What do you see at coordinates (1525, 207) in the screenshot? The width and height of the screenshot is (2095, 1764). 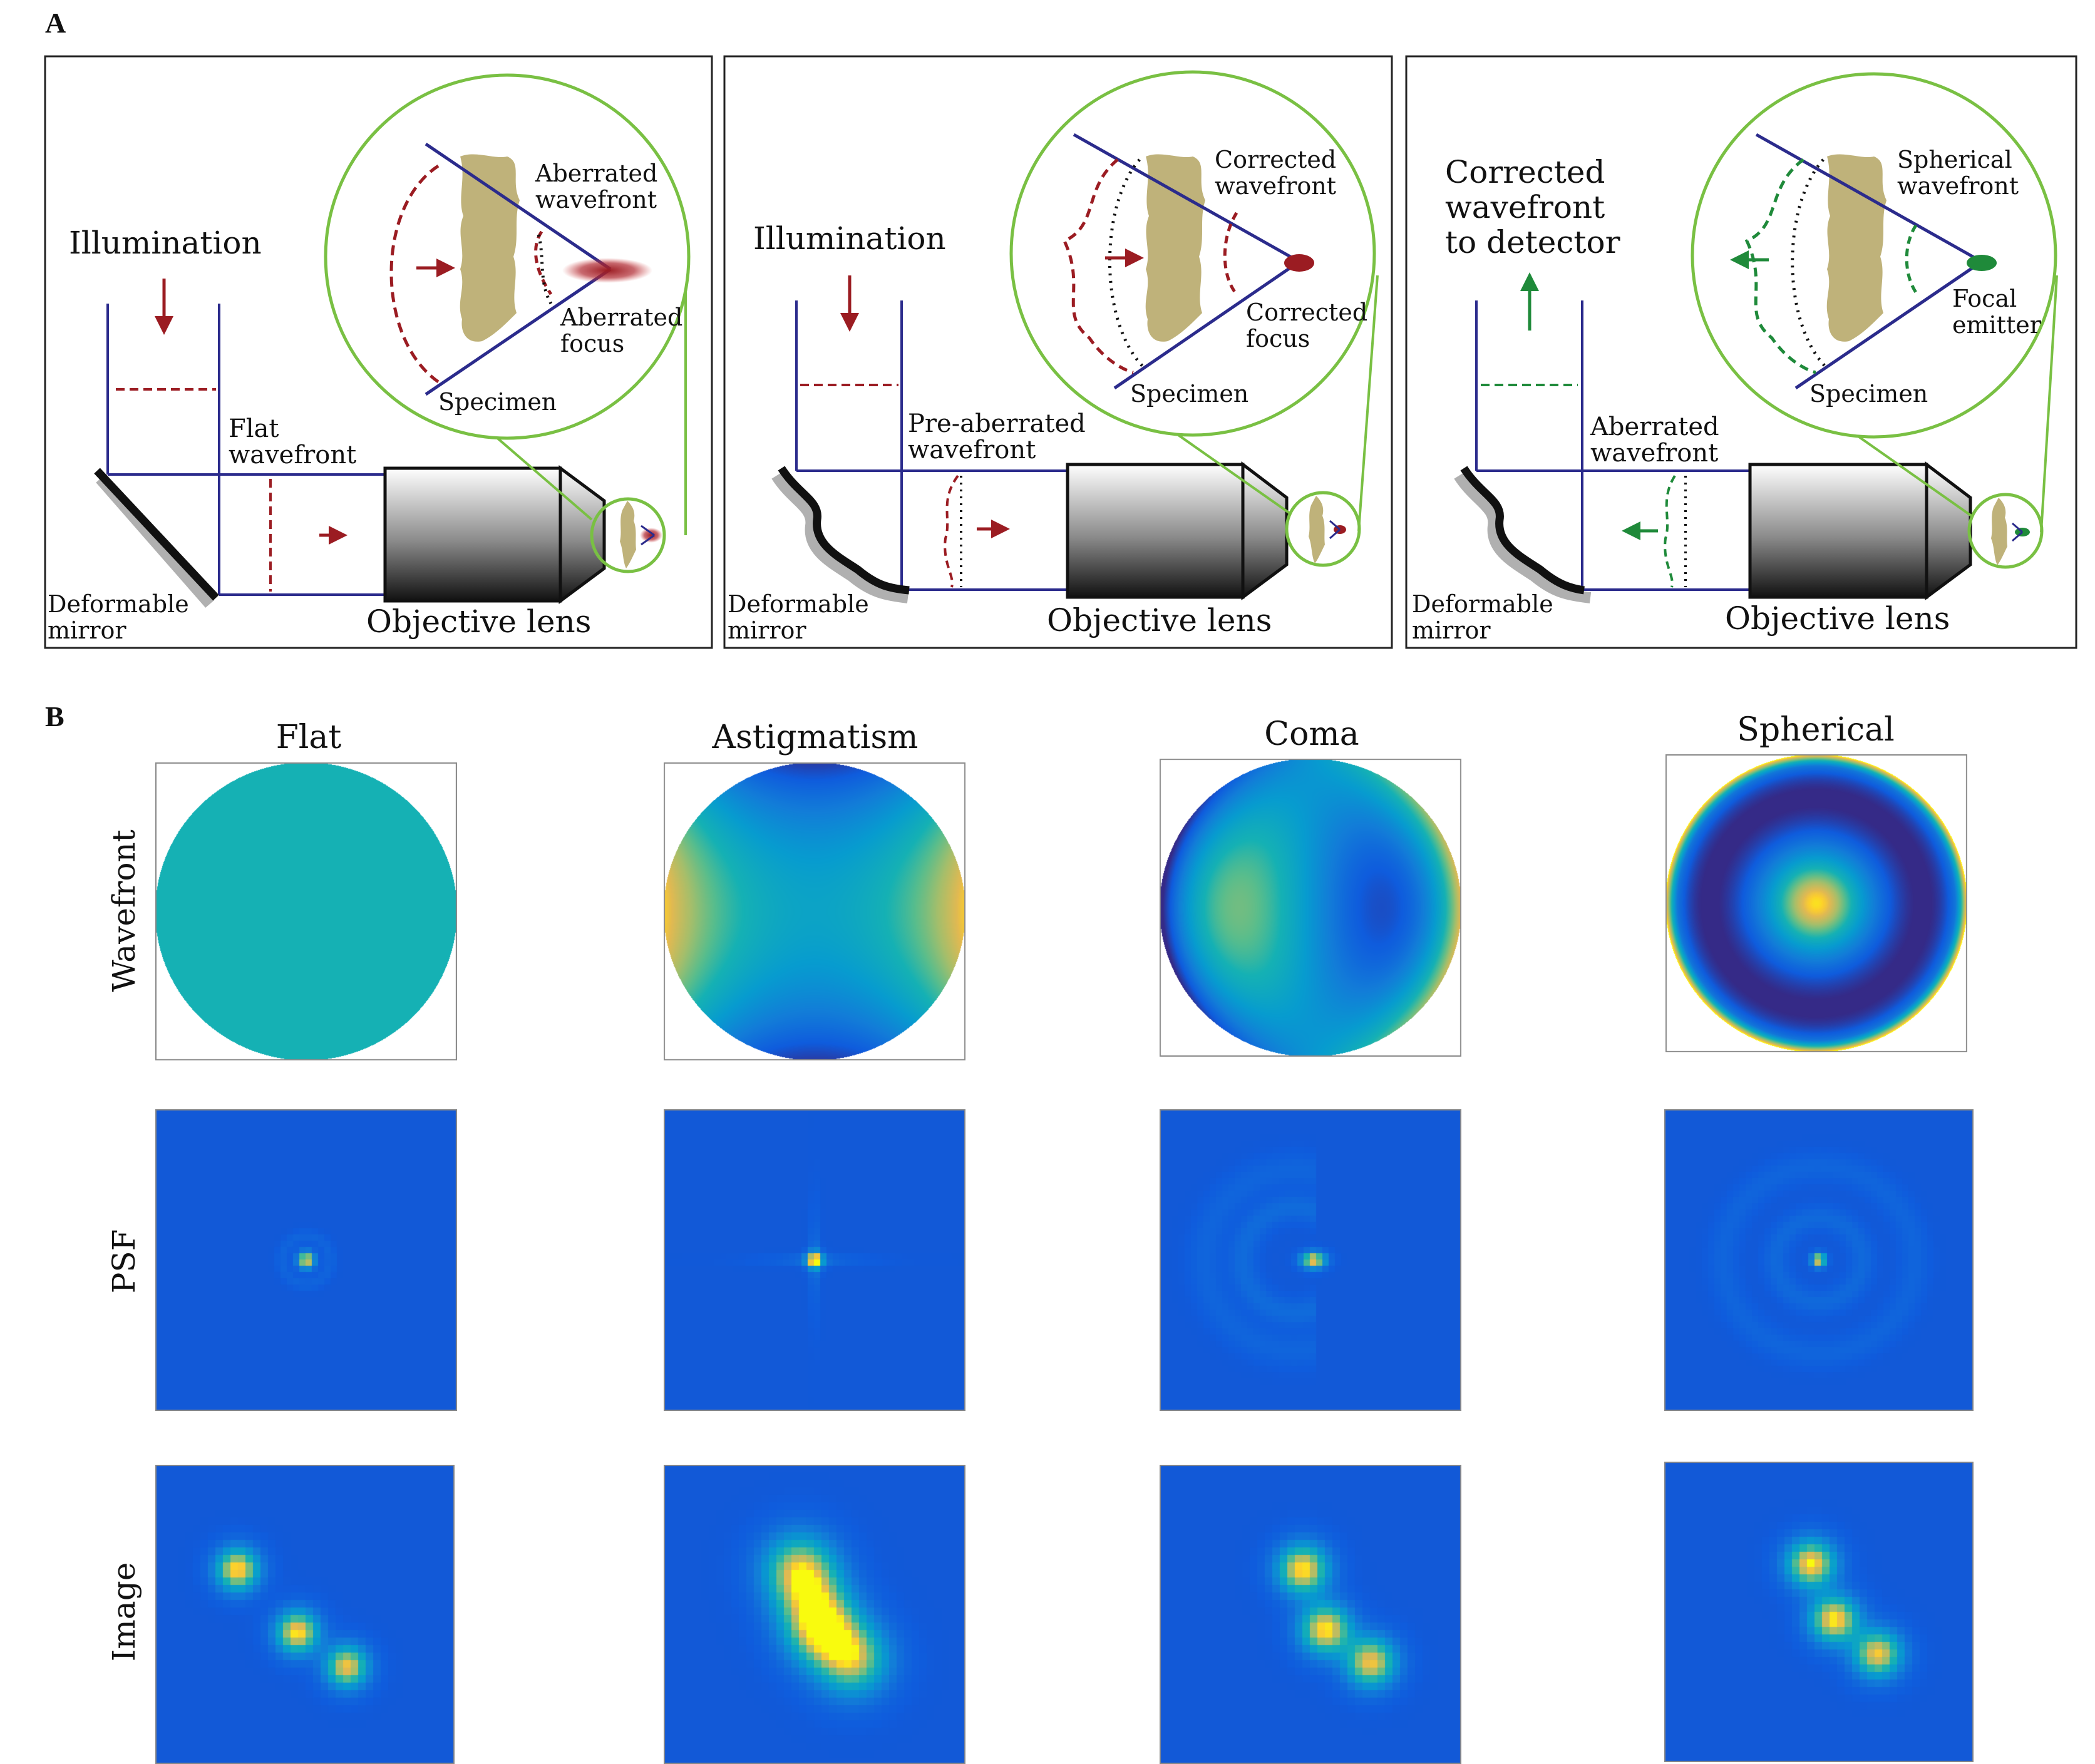 I see `detector-label-2: wavefront` at bounding box center [1525, 207].